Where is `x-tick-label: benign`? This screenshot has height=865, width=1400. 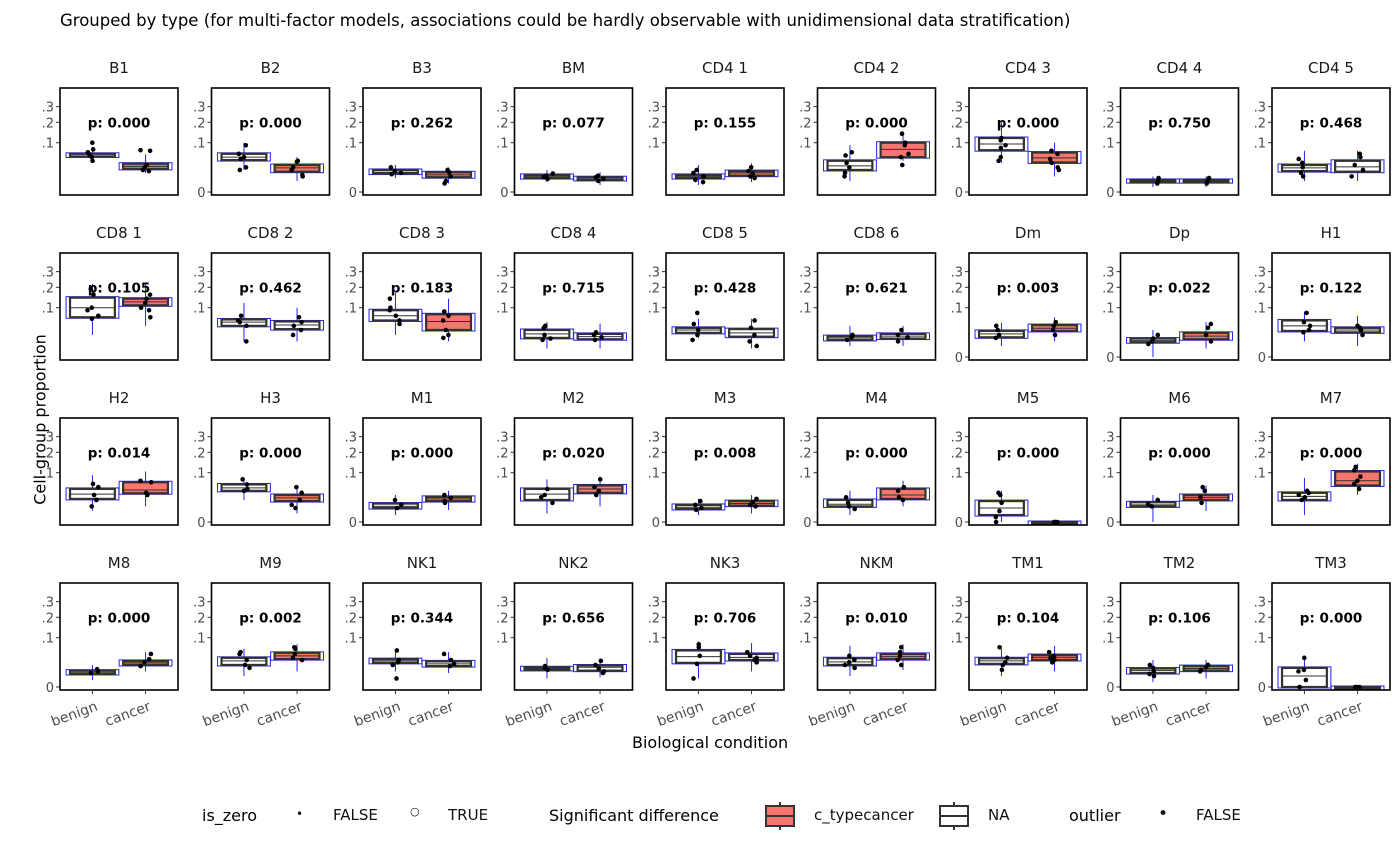 x-tick-label: benign is located at coordinates (226, 714).